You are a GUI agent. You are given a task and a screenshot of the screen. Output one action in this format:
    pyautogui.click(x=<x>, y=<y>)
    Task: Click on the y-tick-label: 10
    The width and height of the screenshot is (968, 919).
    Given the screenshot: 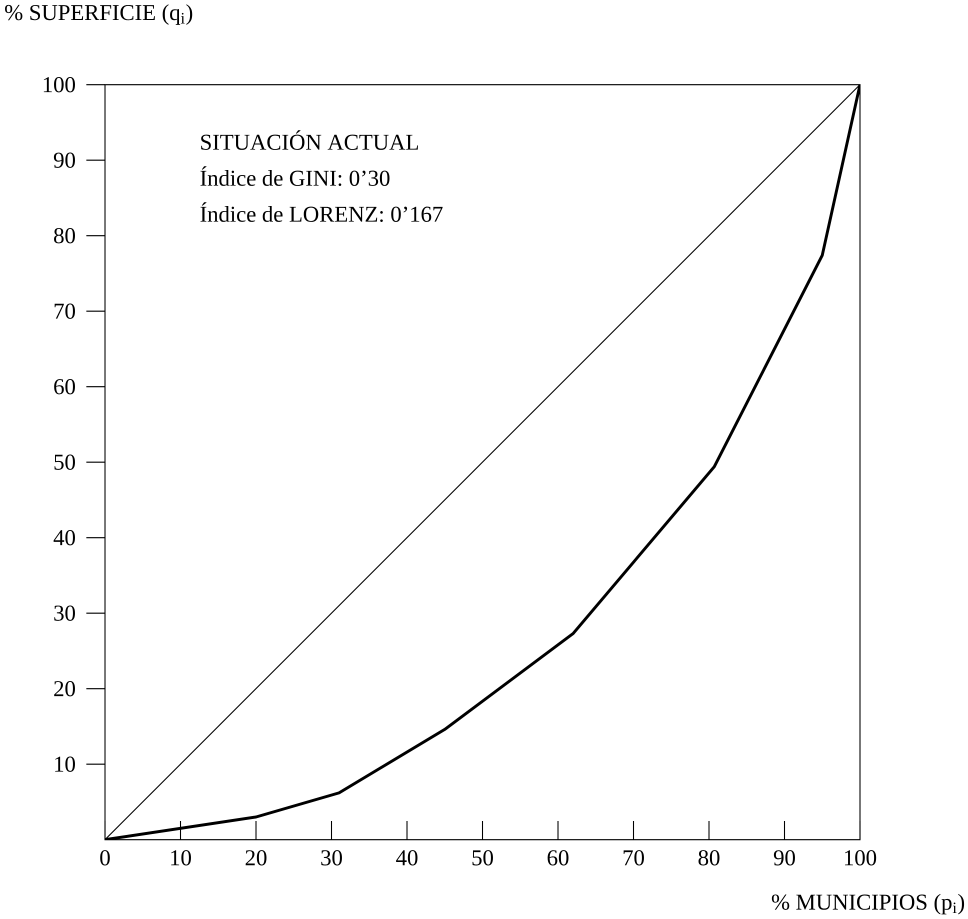 What is the action you would take?
    pyautogui.click(x=65, y=764)
    